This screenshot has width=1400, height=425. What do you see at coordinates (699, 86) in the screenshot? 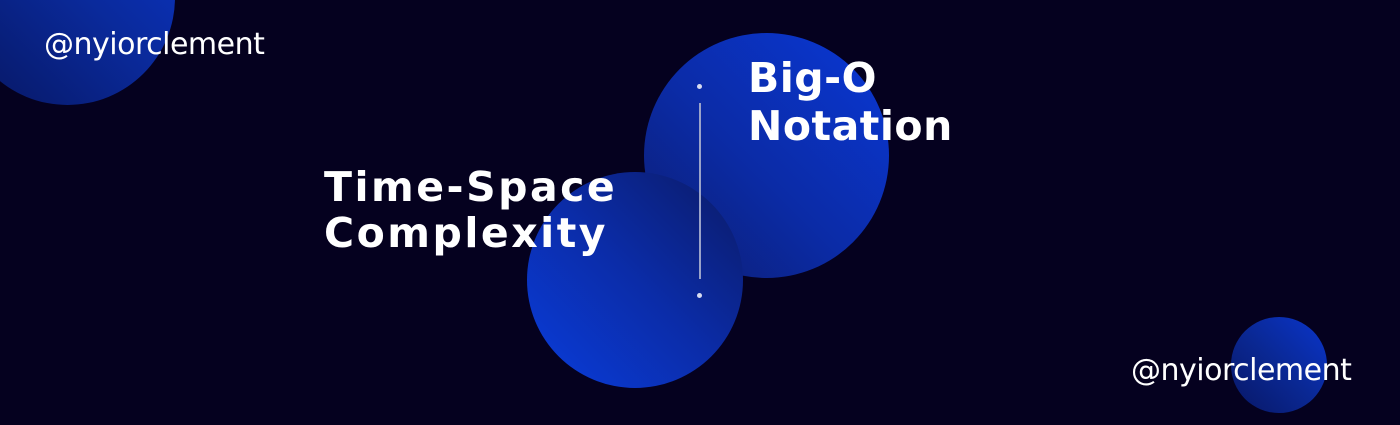
I see `divider-dot-top` at bounding box center [699, 86].